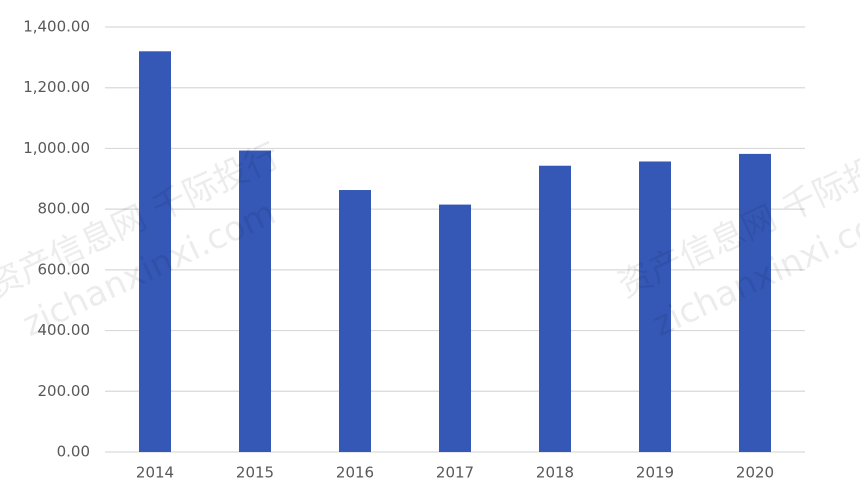 The image size is (860, 500). What do you see at coordinates (155, 473) in the screenshot?
I see `x-tick-label: 2014` at bounding box center [155, 473].